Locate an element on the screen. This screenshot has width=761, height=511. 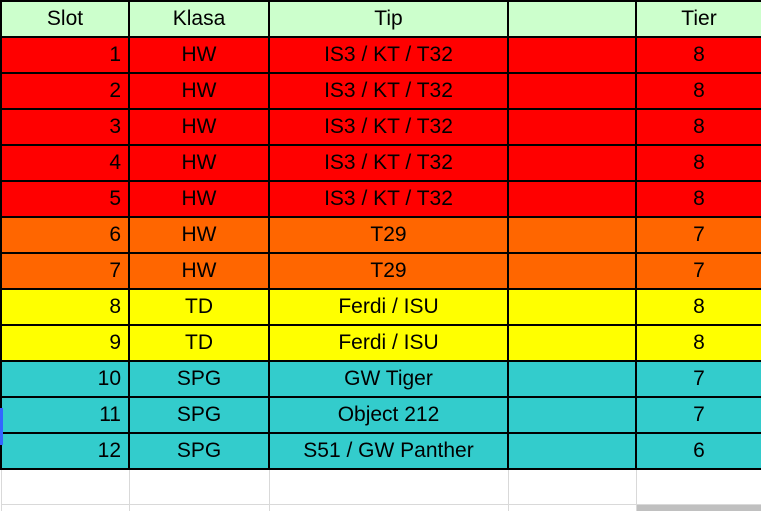
table-row: 12 SPG S51 / GW Panther 6 is located at coordinates (380, 451).